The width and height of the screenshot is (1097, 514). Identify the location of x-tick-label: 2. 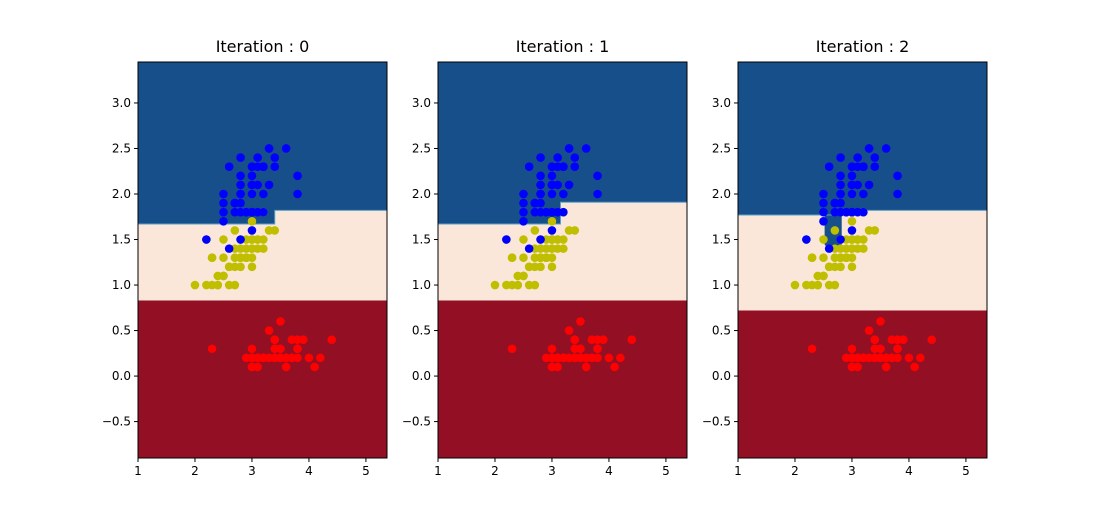
(195, 471).